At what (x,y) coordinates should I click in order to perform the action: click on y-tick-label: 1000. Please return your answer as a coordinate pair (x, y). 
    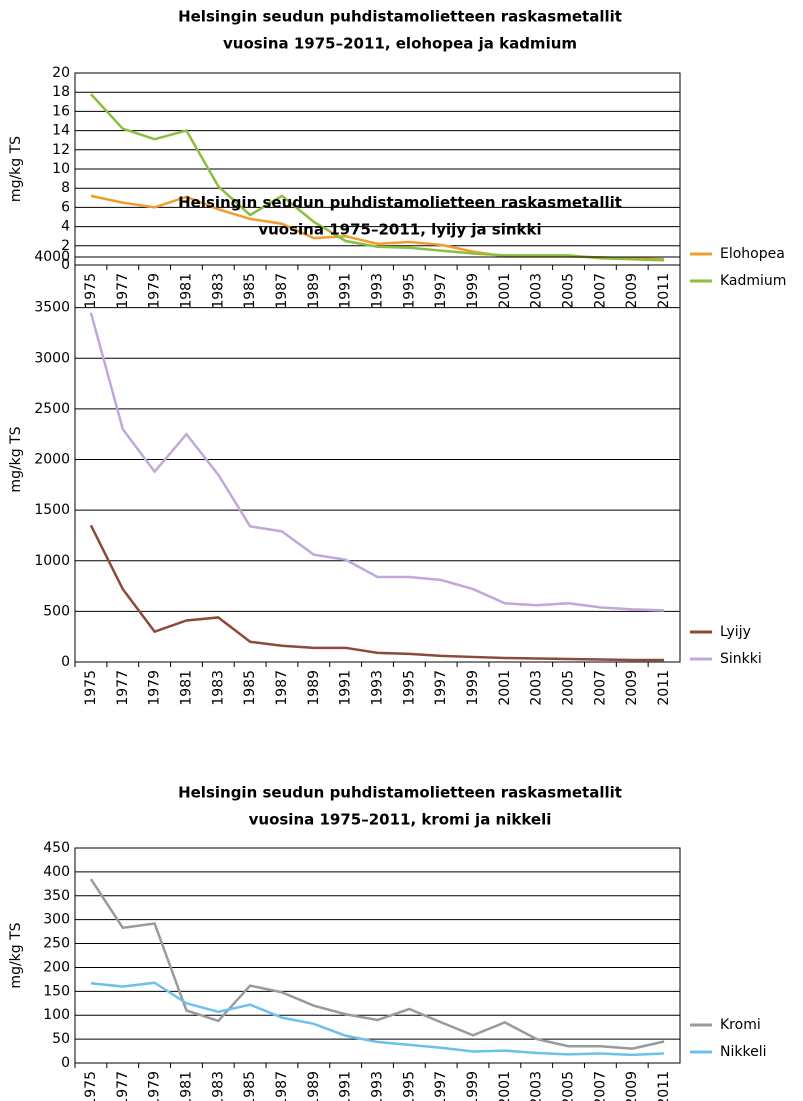
    Looking at the image, I should click on (52, 561).